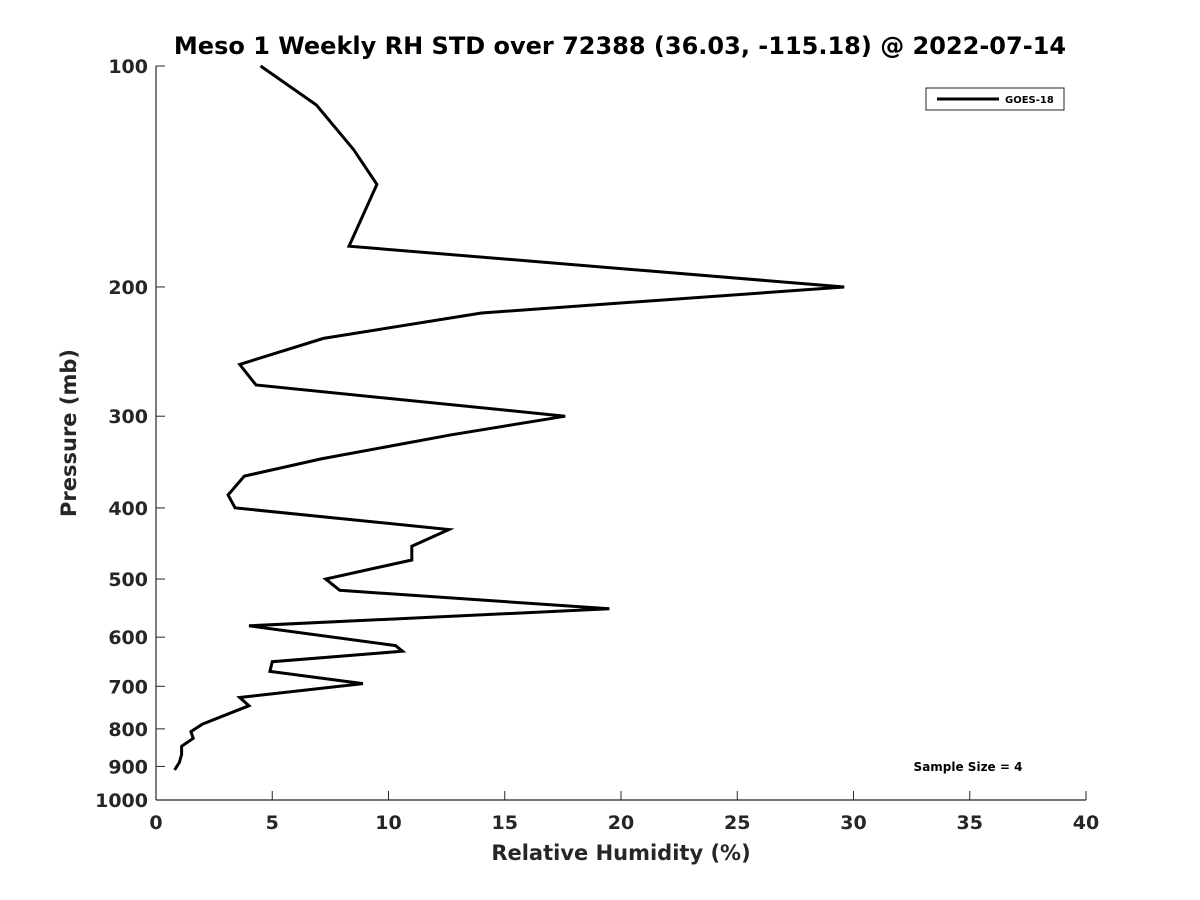 The height and width of the screenshot is (900, 1200). What do you see at coordinates (621, 823) in the screenshot?
I see `x-tick-label: 20` at bounding box center [621, 823].